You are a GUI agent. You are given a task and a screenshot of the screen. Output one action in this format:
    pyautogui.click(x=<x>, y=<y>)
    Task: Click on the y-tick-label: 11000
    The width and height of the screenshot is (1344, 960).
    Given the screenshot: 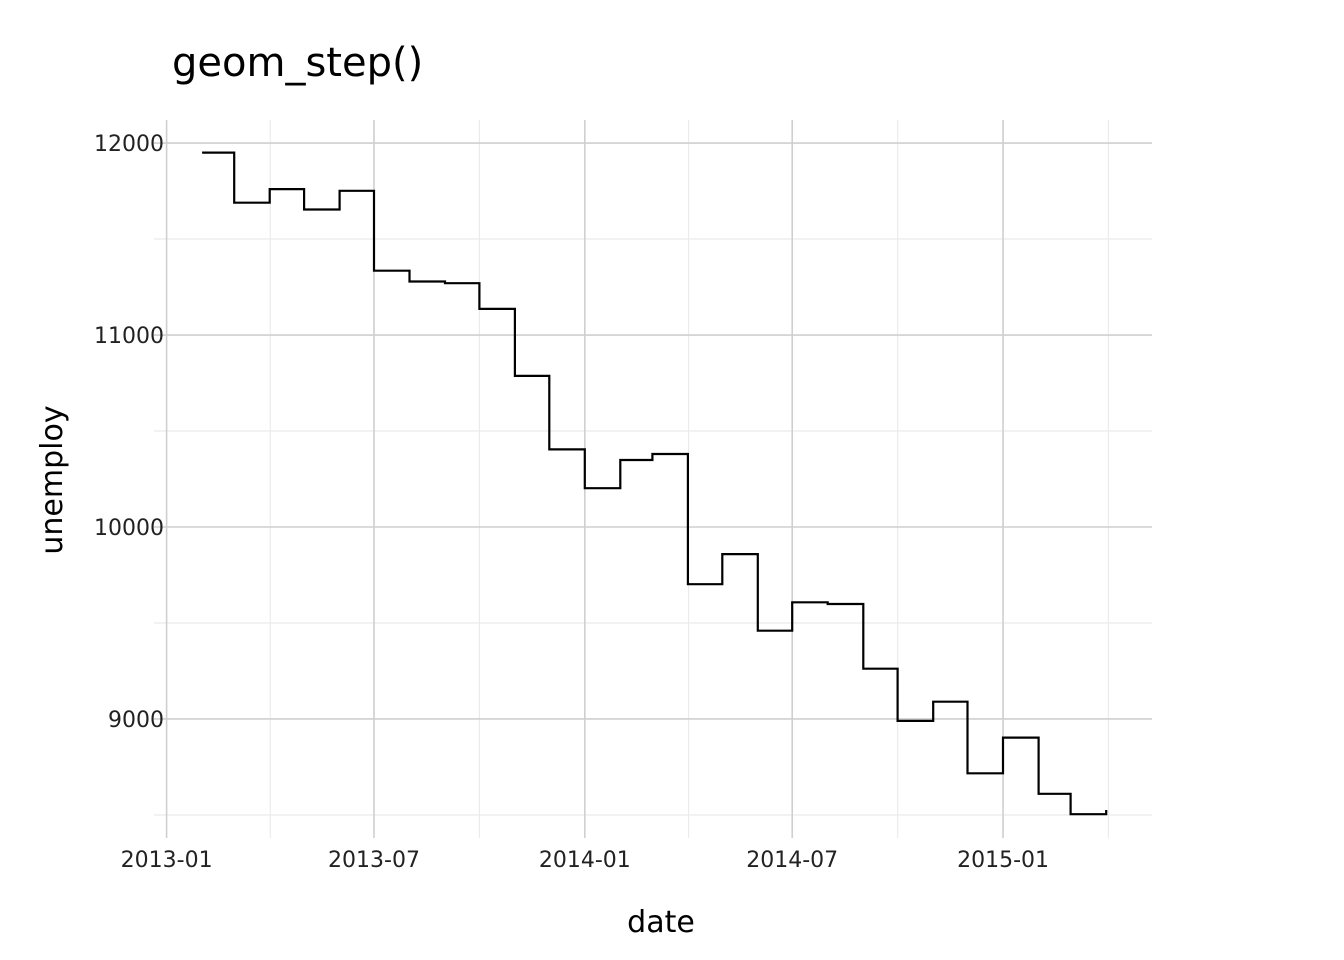 What is the action you would take?
    pyautogui.click(x=129, y=336)
    